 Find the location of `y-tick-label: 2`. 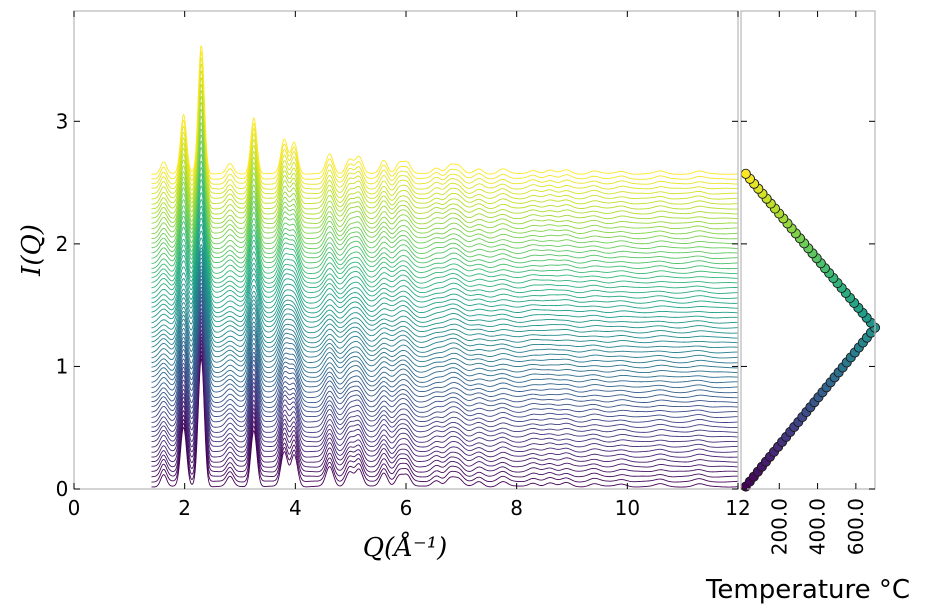

y-tick-label: 2 is located at coordinates (62, 244).